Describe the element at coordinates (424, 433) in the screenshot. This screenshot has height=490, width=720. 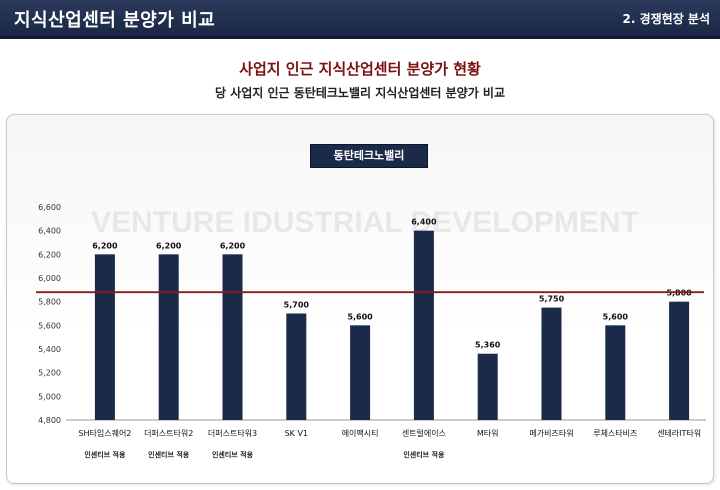
I see `x-tick-label: 센트럴에이스` at that location.